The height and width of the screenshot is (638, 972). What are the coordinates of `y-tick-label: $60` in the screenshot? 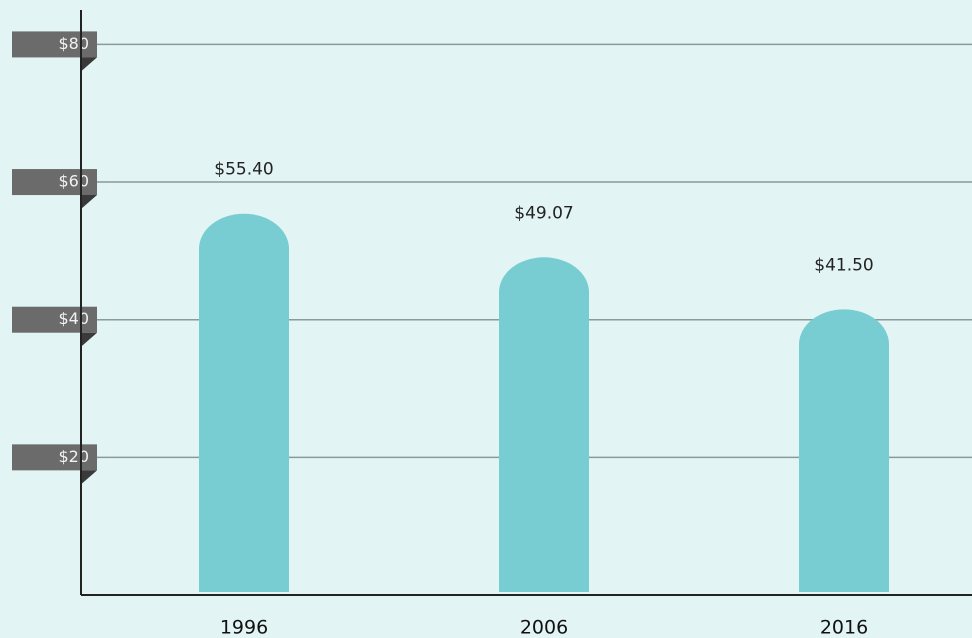 It's located at (73, 181).